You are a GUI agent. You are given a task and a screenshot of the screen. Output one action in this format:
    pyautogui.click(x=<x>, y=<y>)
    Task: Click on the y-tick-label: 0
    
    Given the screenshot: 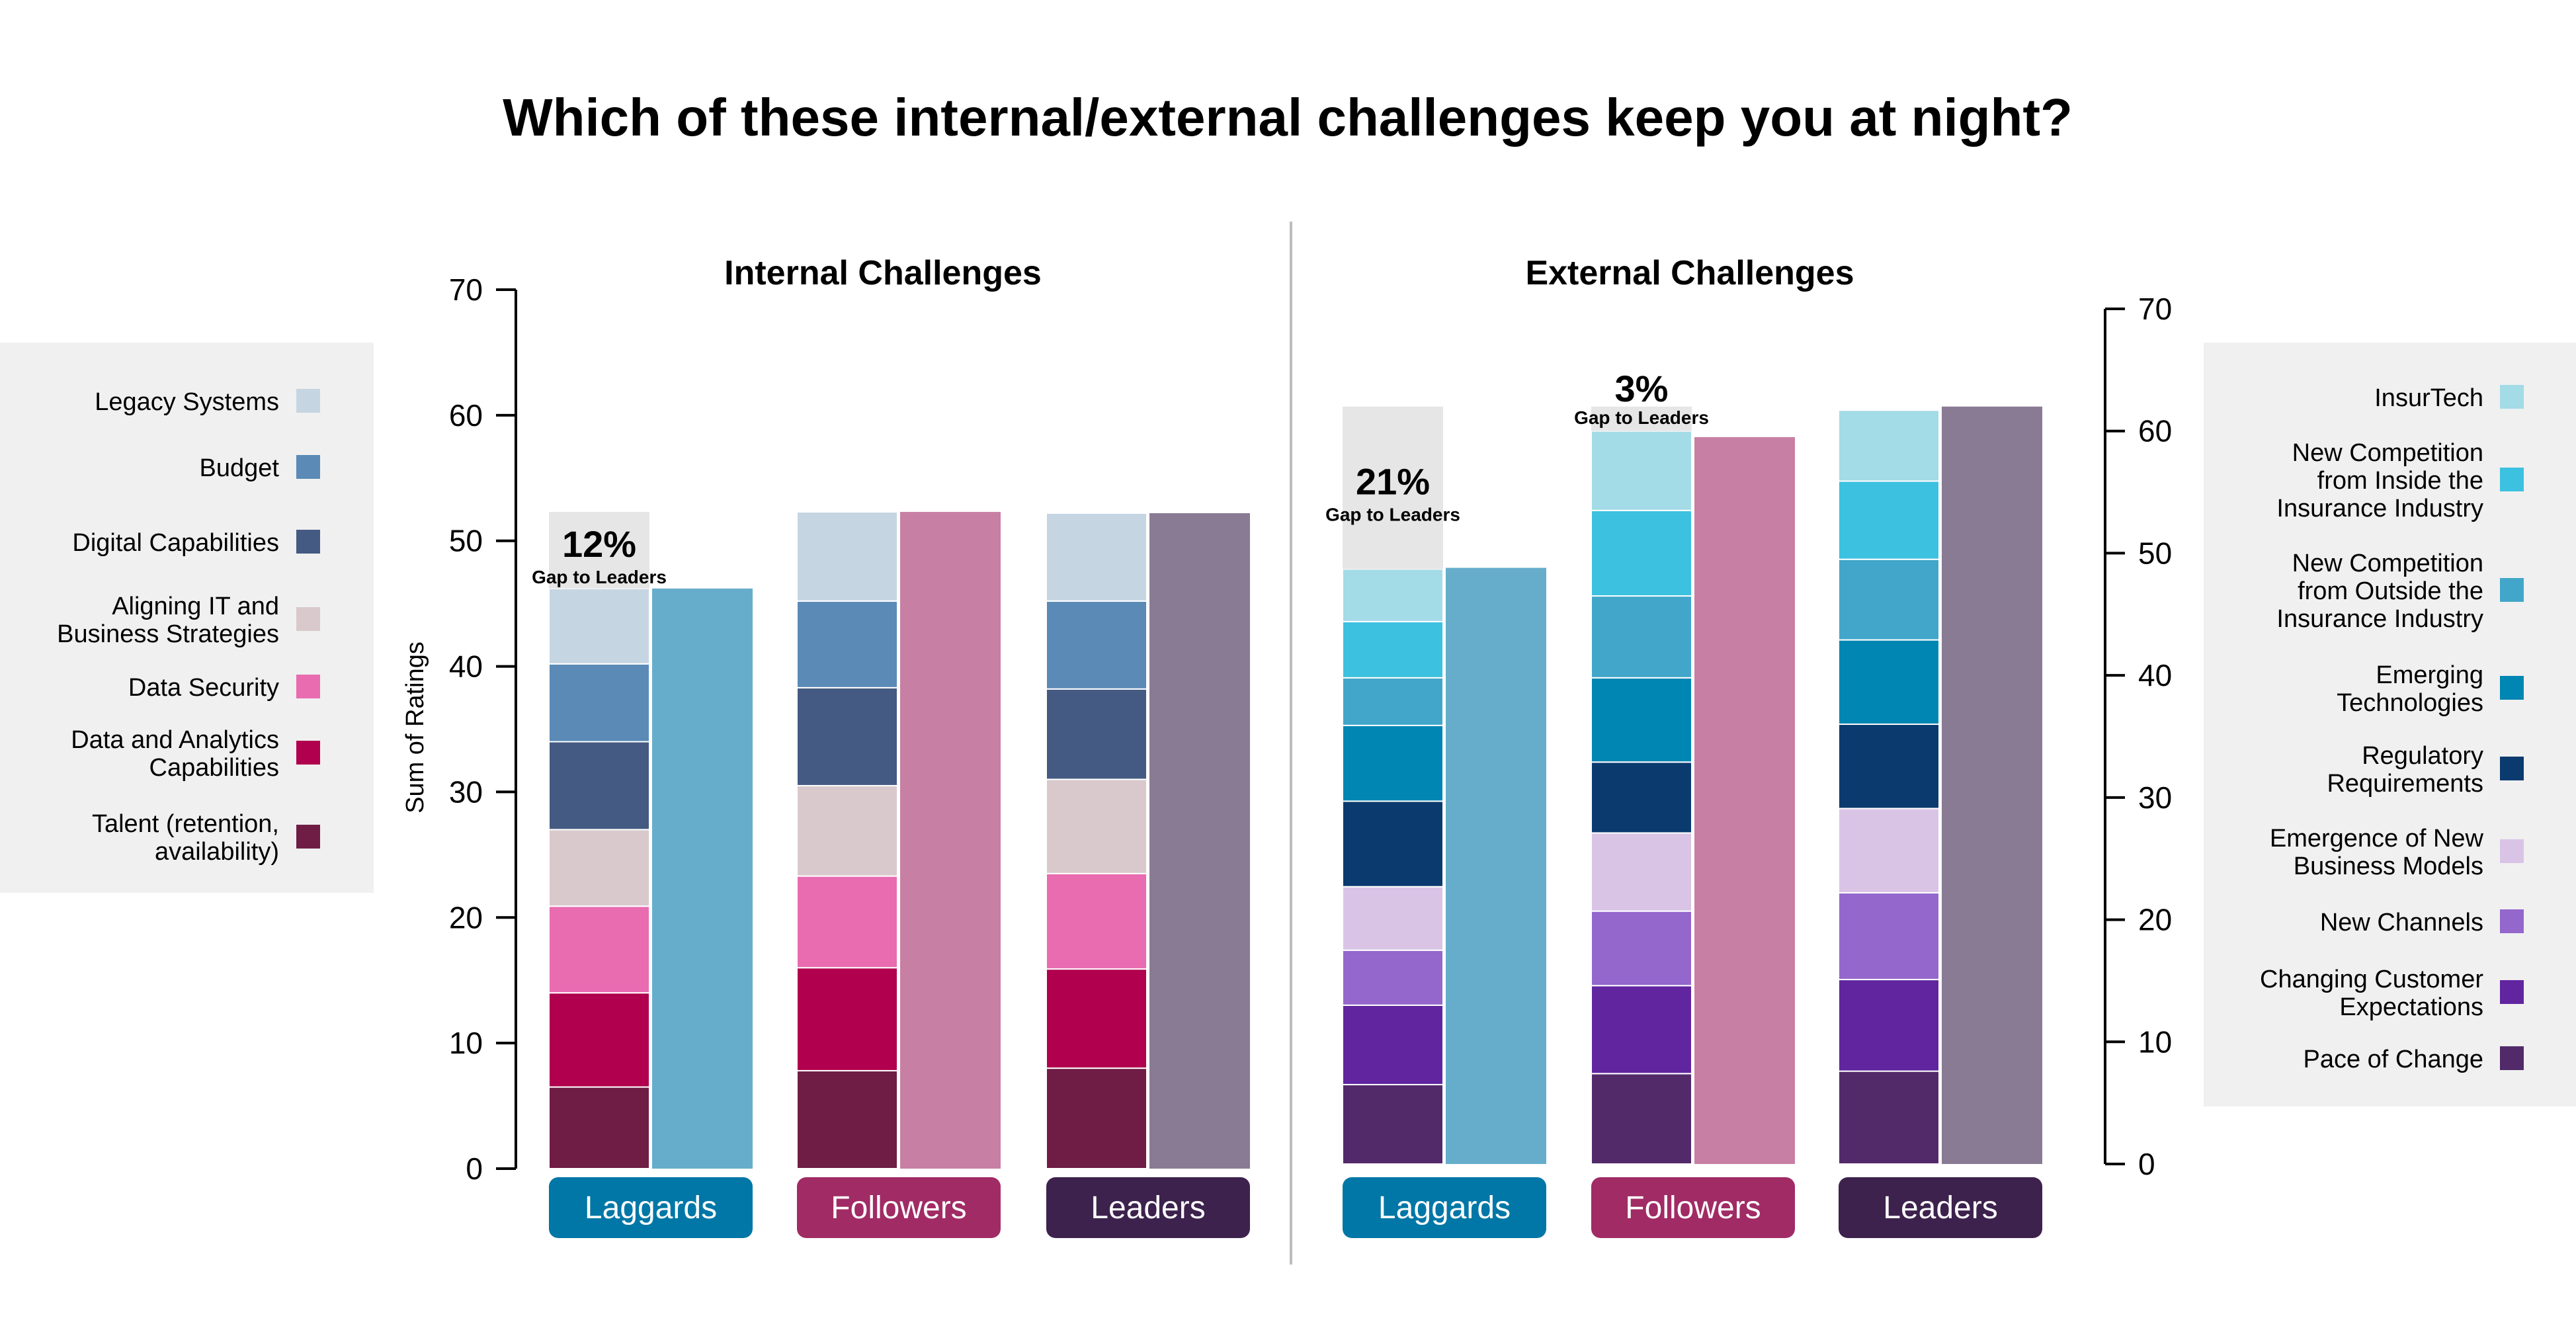 What is the action you would take?
    pyautogui.click(x=474, y=1168)
    